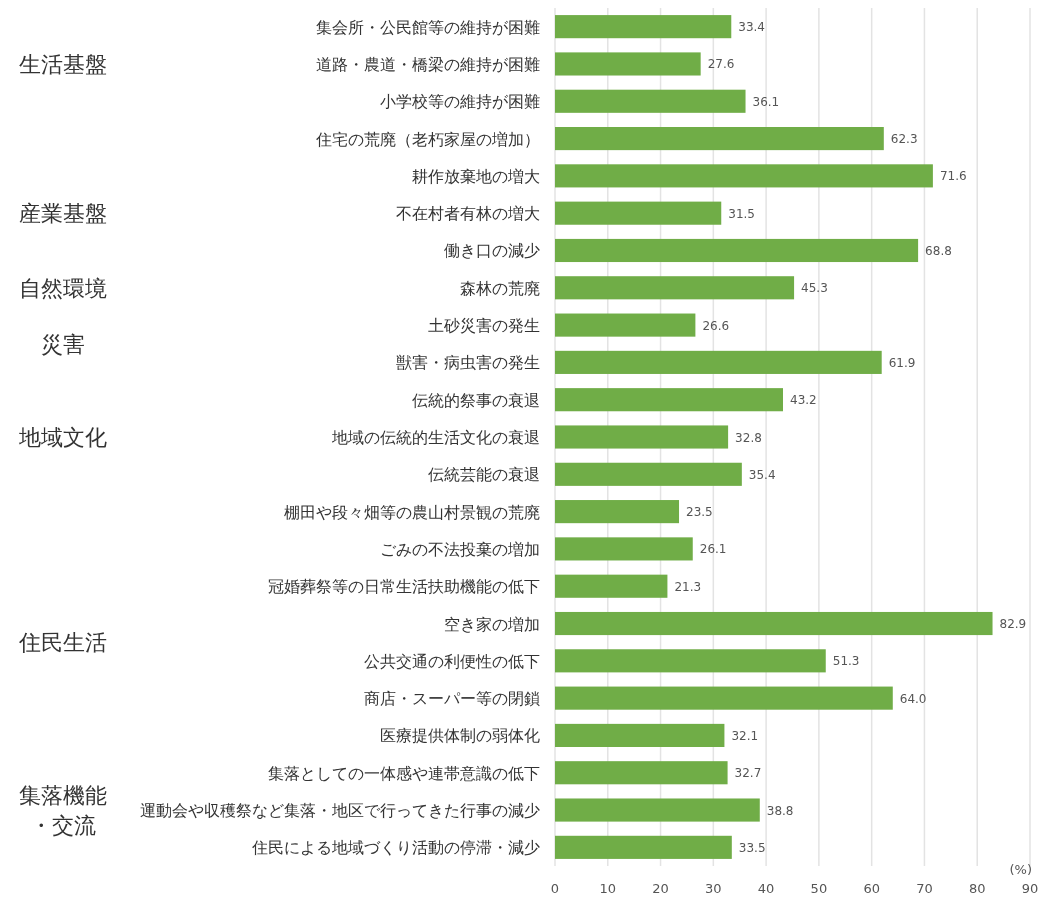 The height and width of the screenshot is (901, 1041). I want to click on y-tick-label: 不在村者有林の増大, so click(468, 214).